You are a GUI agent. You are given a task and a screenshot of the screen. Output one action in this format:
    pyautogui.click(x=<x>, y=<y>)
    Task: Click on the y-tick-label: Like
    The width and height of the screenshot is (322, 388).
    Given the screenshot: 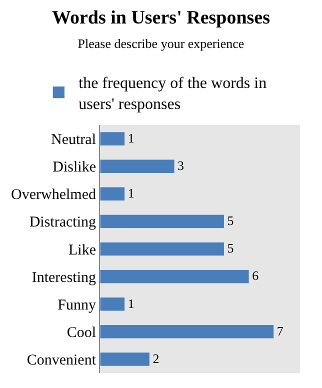 What is the action you would take?
    pyautogui.click(x=82, y=250)
    